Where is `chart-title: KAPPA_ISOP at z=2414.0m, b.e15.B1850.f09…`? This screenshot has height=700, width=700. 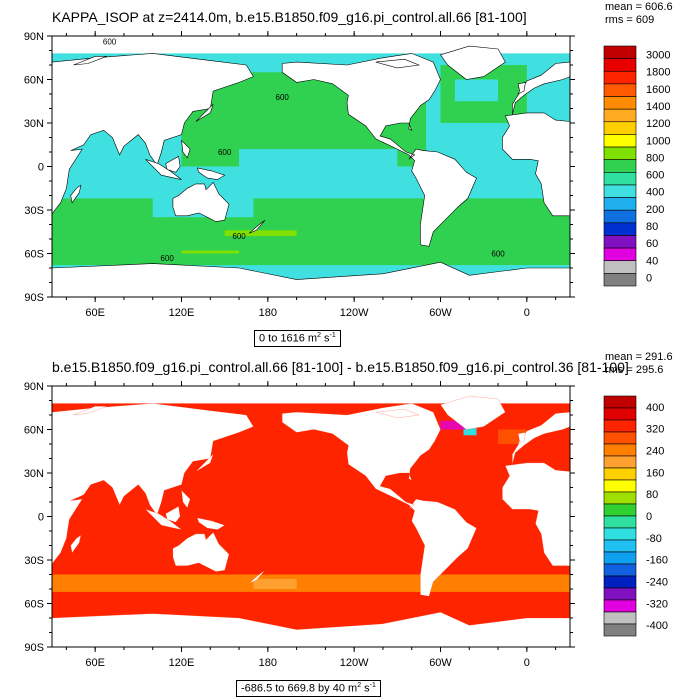 chart-title: KAPPA_ISOP at z=2414.0m, b.e15.B1850.f09… is located at coordinates (289, 17).